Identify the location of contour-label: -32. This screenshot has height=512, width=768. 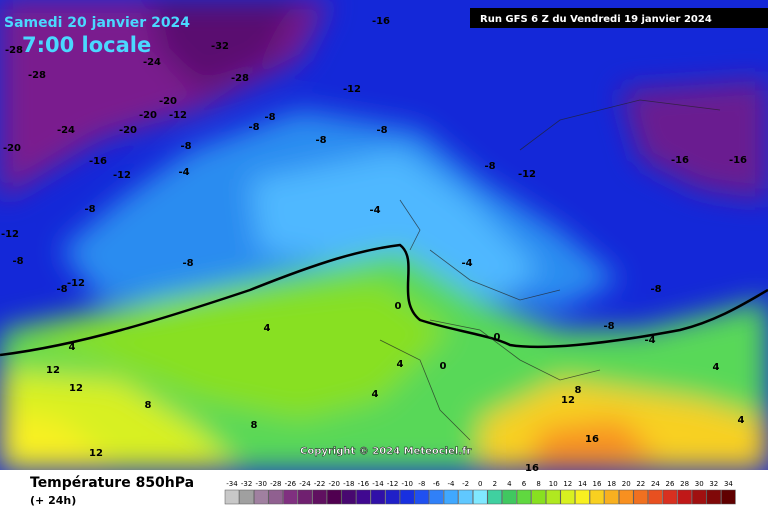
(220, 46).